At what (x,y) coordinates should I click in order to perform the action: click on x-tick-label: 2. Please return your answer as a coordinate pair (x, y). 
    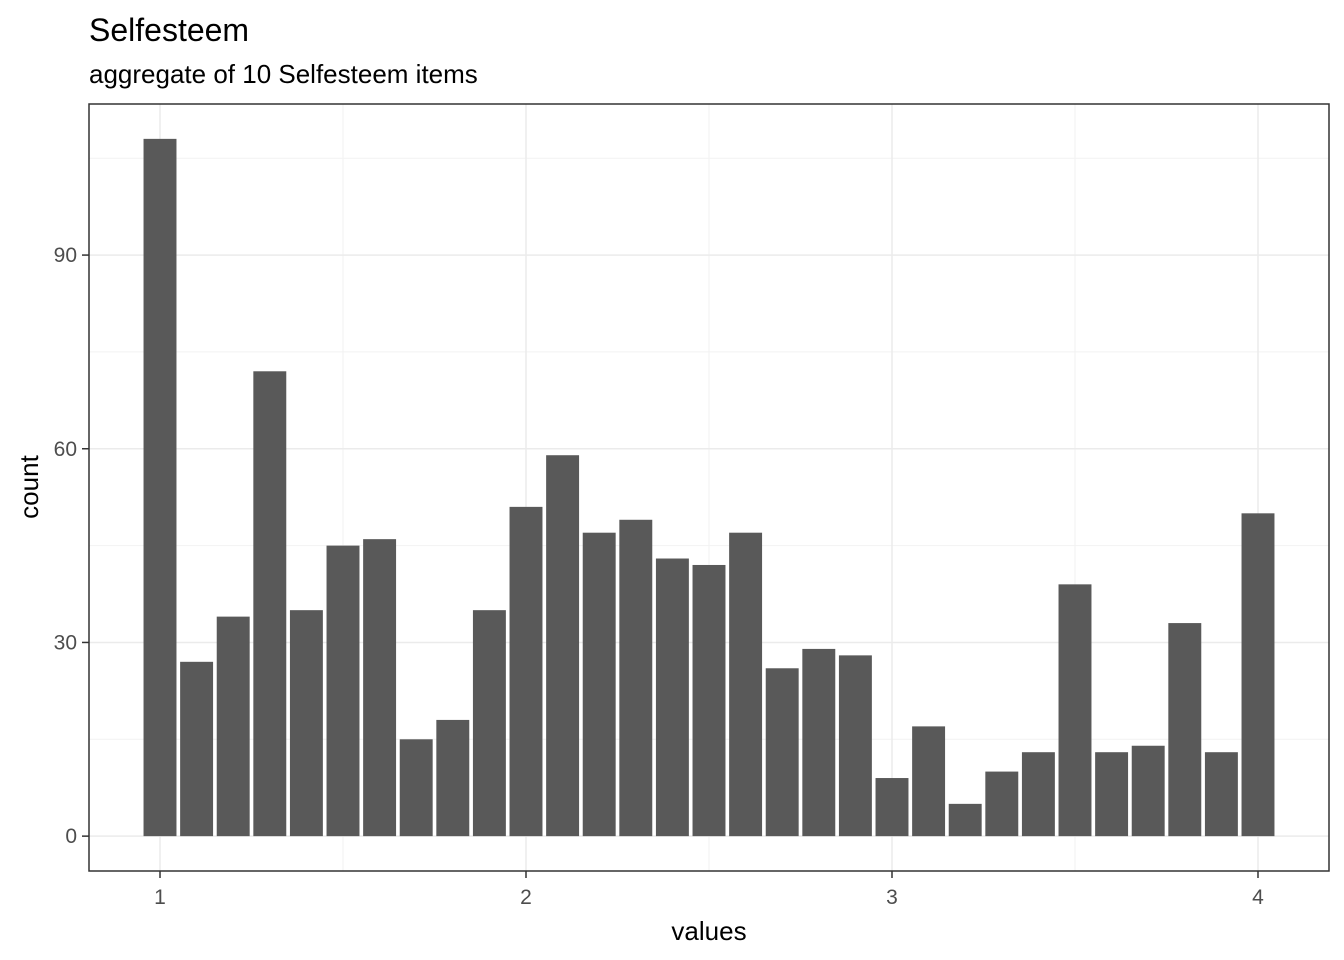
    Looking at the image, I should click on (526, 897).